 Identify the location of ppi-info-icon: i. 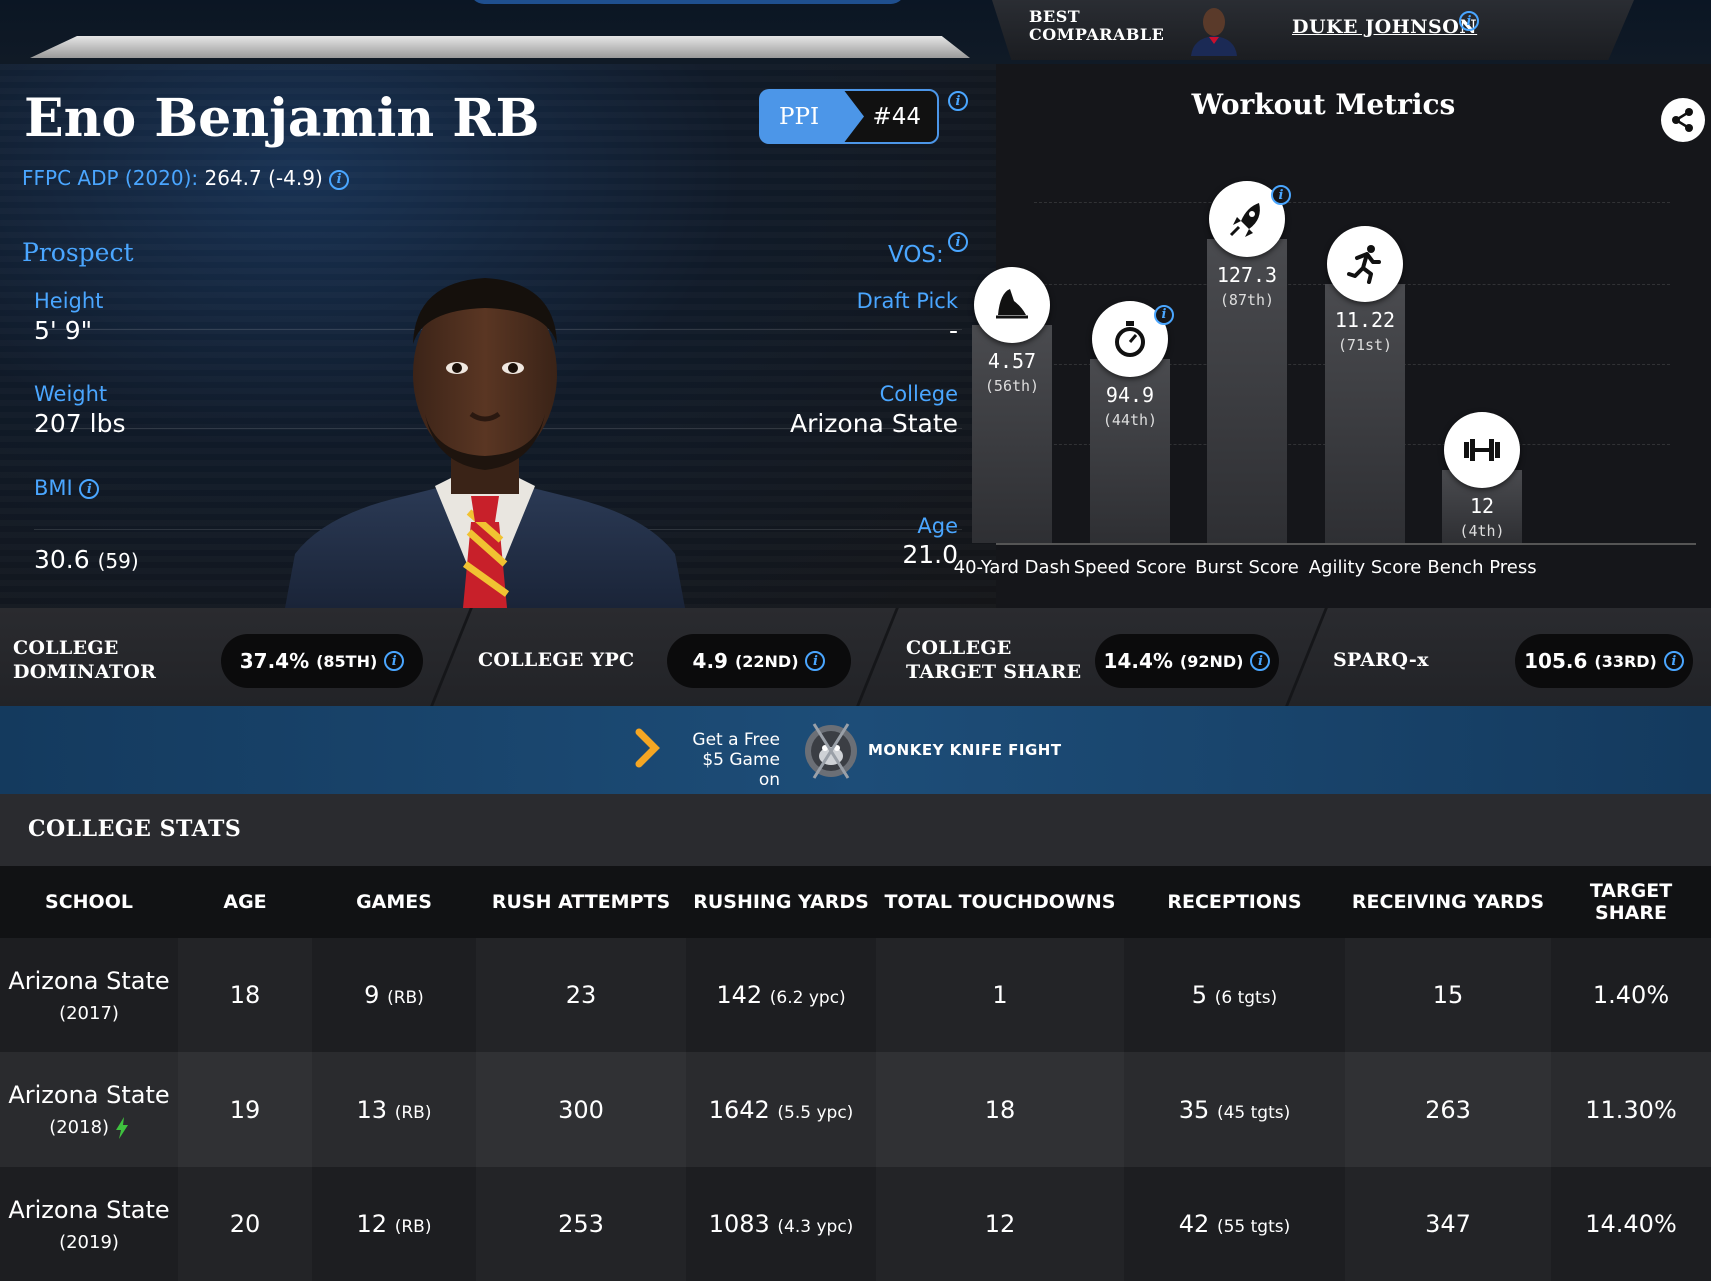
(958, 101).